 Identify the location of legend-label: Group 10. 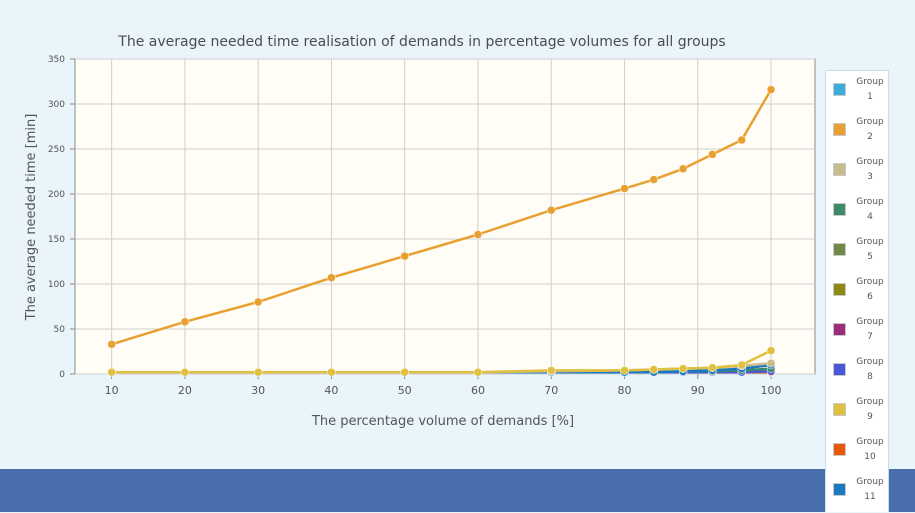
(870, 450).